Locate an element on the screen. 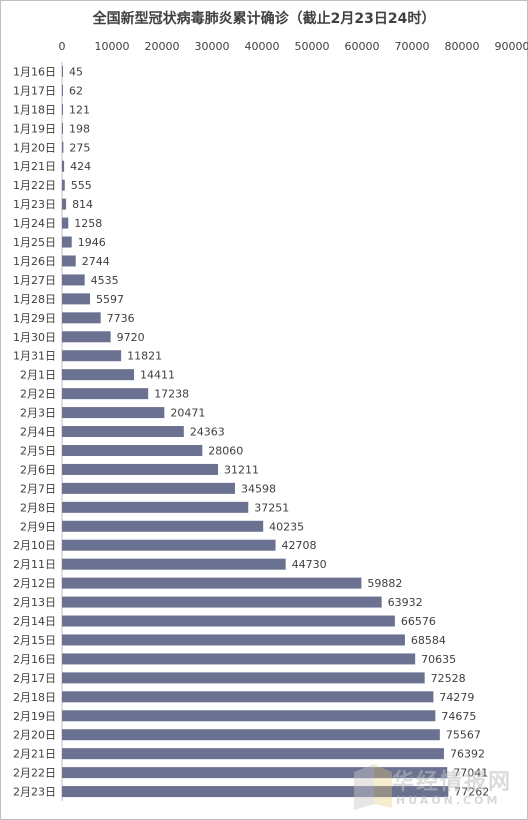 The width and height of the screenshot is (528, 820). data-label: 72528 is located at coordinates (448, 678).